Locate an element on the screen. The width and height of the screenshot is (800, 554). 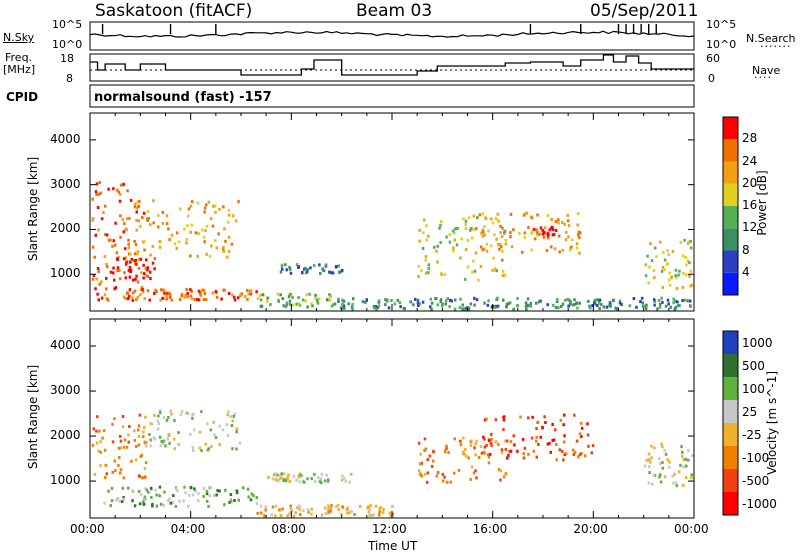
colorbar-segment is located at coordinates (730, 388).